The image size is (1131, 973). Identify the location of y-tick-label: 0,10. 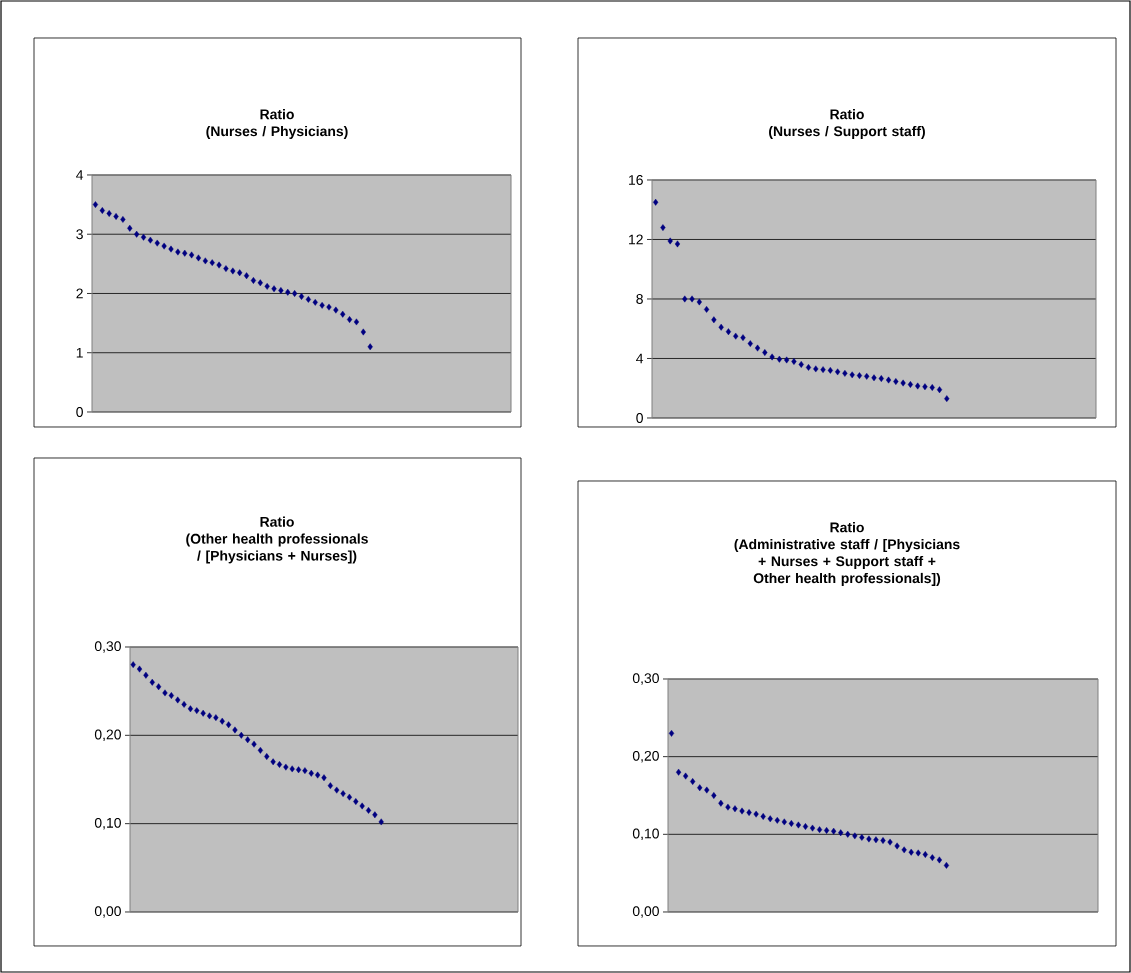
(107, 823).